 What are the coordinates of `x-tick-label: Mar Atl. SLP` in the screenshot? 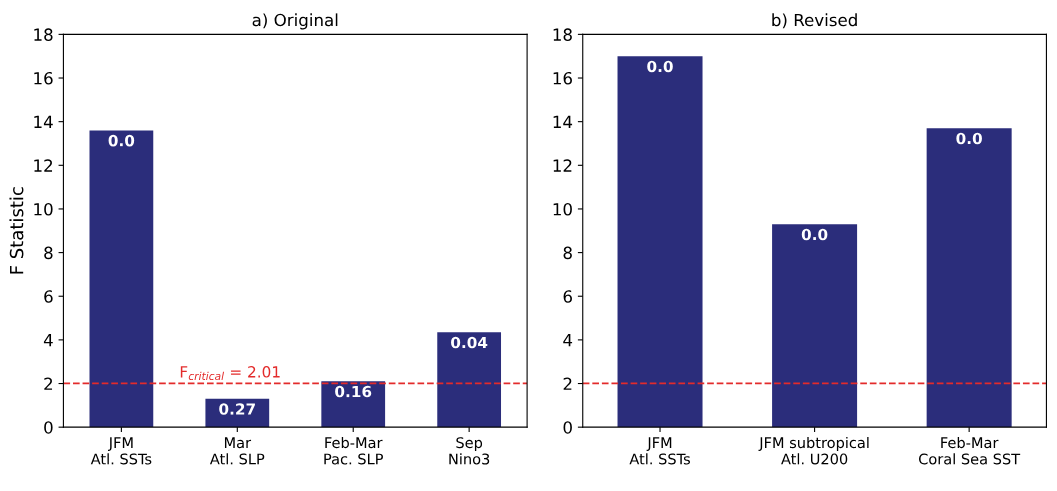 It's located at (237, 451).